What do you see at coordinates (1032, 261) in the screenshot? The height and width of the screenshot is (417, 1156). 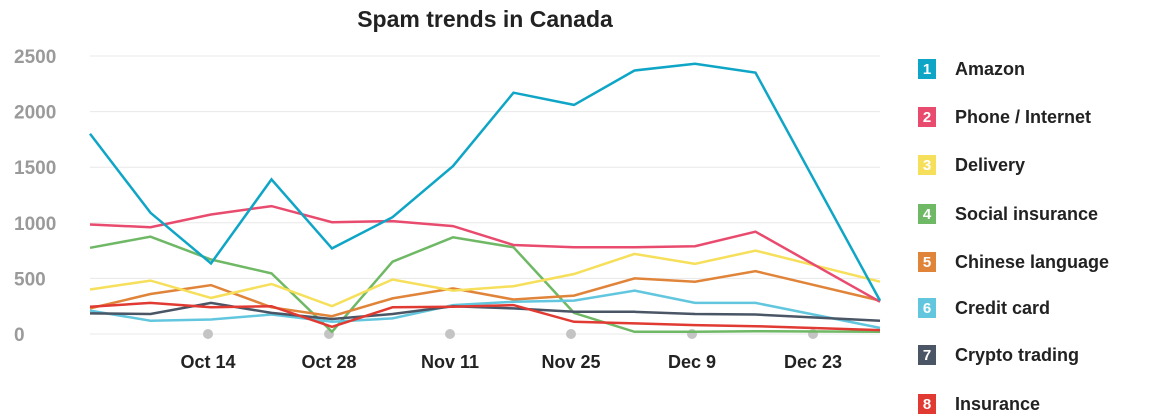 I see `legend-label: Chinese language` at bounding box center [1032, 261].